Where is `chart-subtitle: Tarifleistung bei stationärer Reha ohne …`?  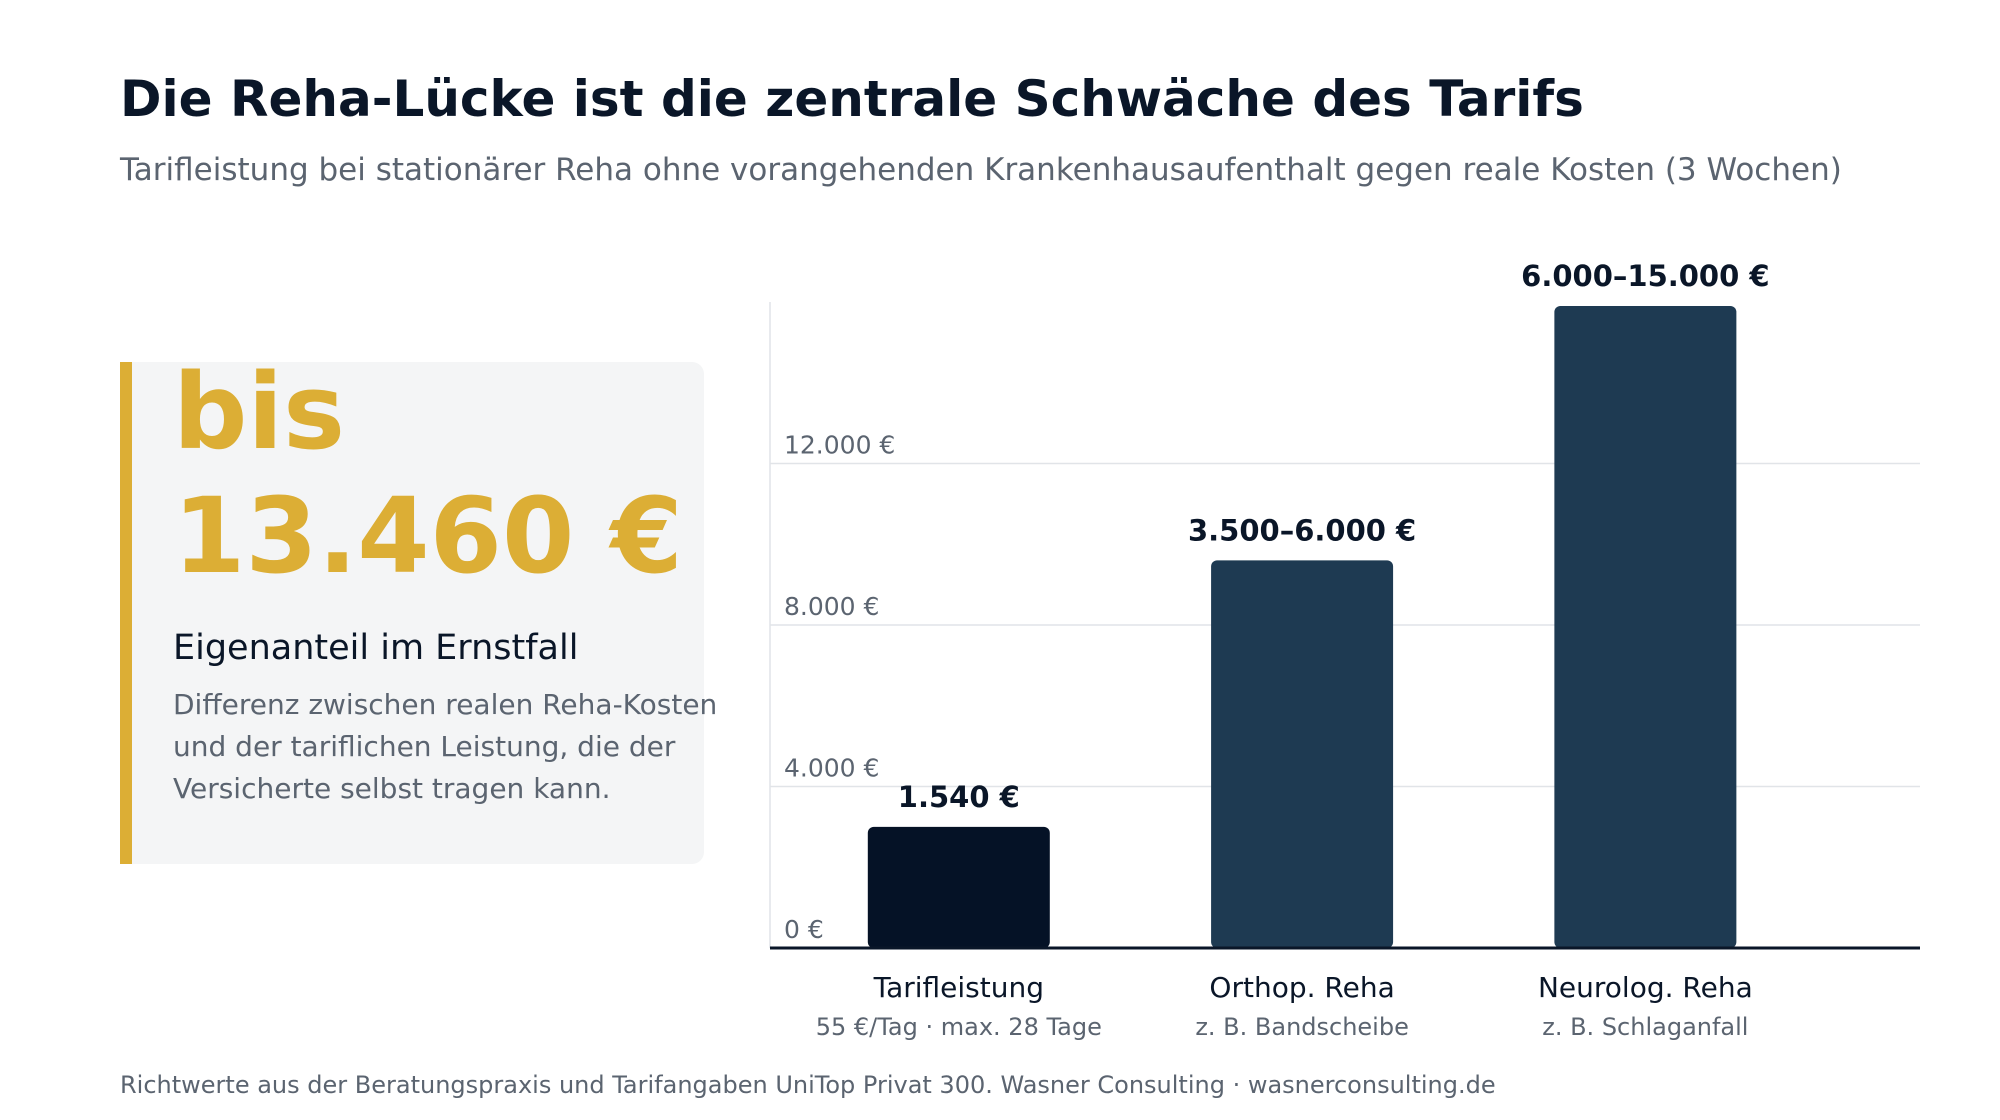
chart-subtitle: Tarifleistung bei stationärer Reha ohne … is located at coordinates (981, 170).